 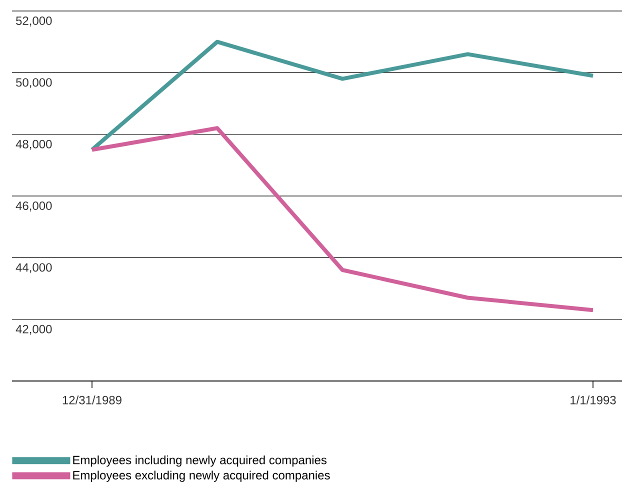 What do you see at coordinates (34, 207) in the screenshot?
I see `y-tick-label: 46,000` at bounding box center [34, 207].